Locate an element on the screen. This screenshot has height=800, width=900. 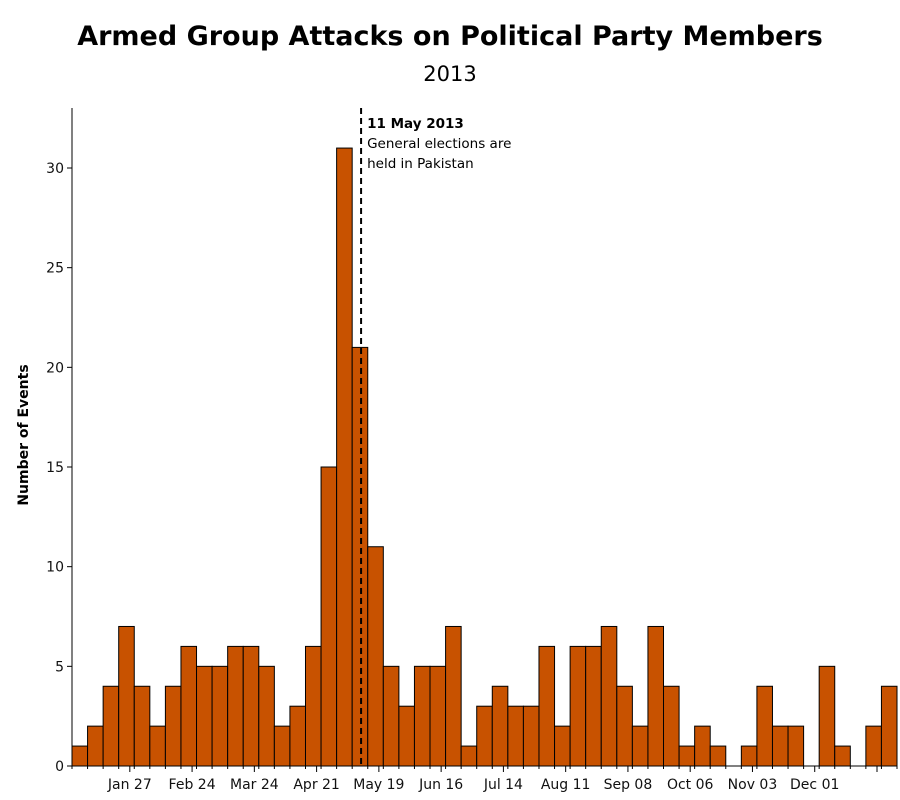
x-tick-label: Jun 16 is located at coordinates (440, 785).